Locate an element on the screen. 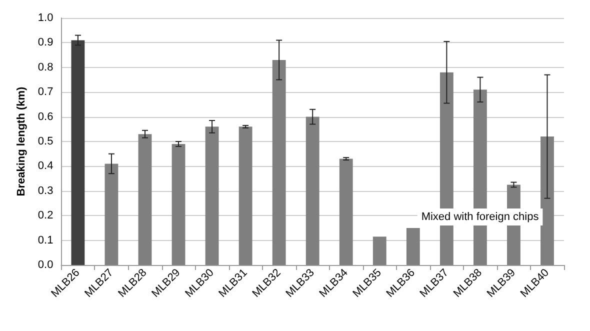  y-tick-label: 0.1 is located at coordinates (46, 240).